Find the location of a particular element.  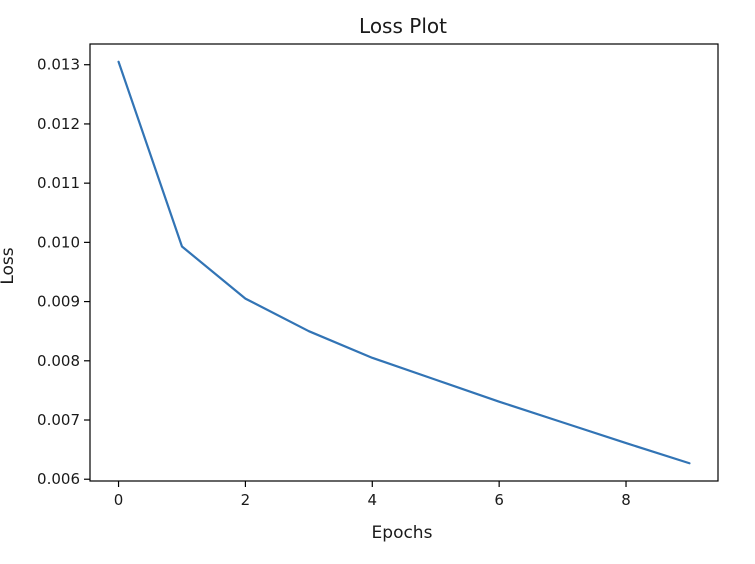

y-tick-label: 0.010 is located at coordinates (58, 242).